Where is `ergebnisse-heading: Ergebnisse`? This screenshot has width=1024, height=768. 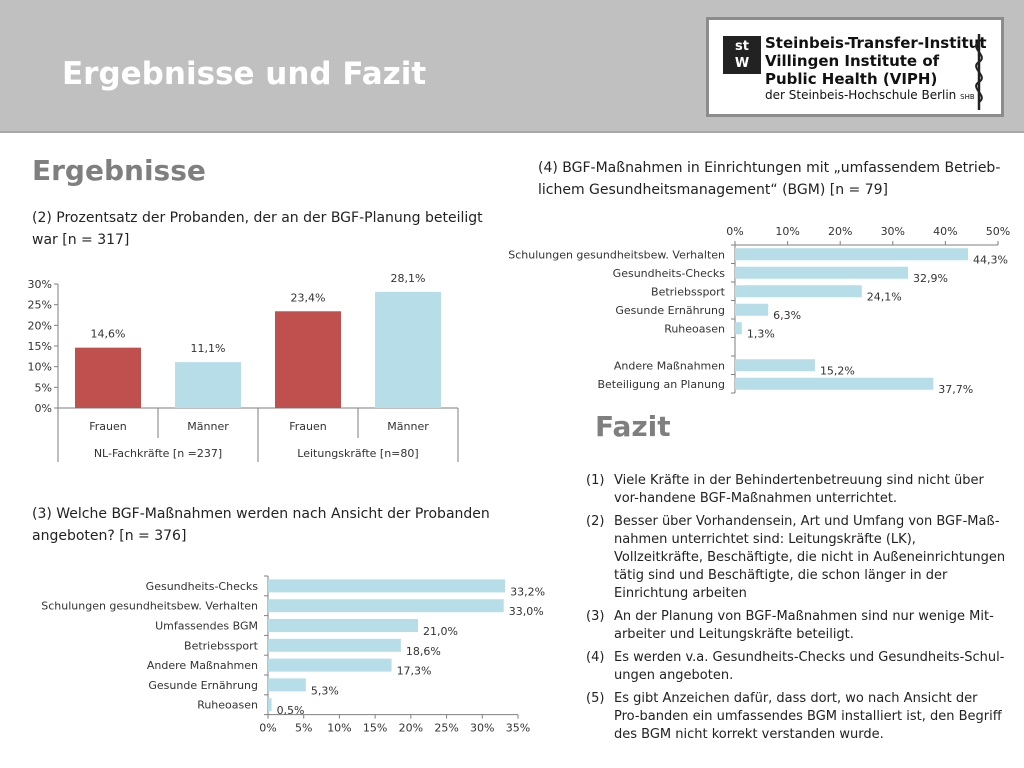
ergebnisse-heading: Ergebnisse is located at coordinates (119, 170).